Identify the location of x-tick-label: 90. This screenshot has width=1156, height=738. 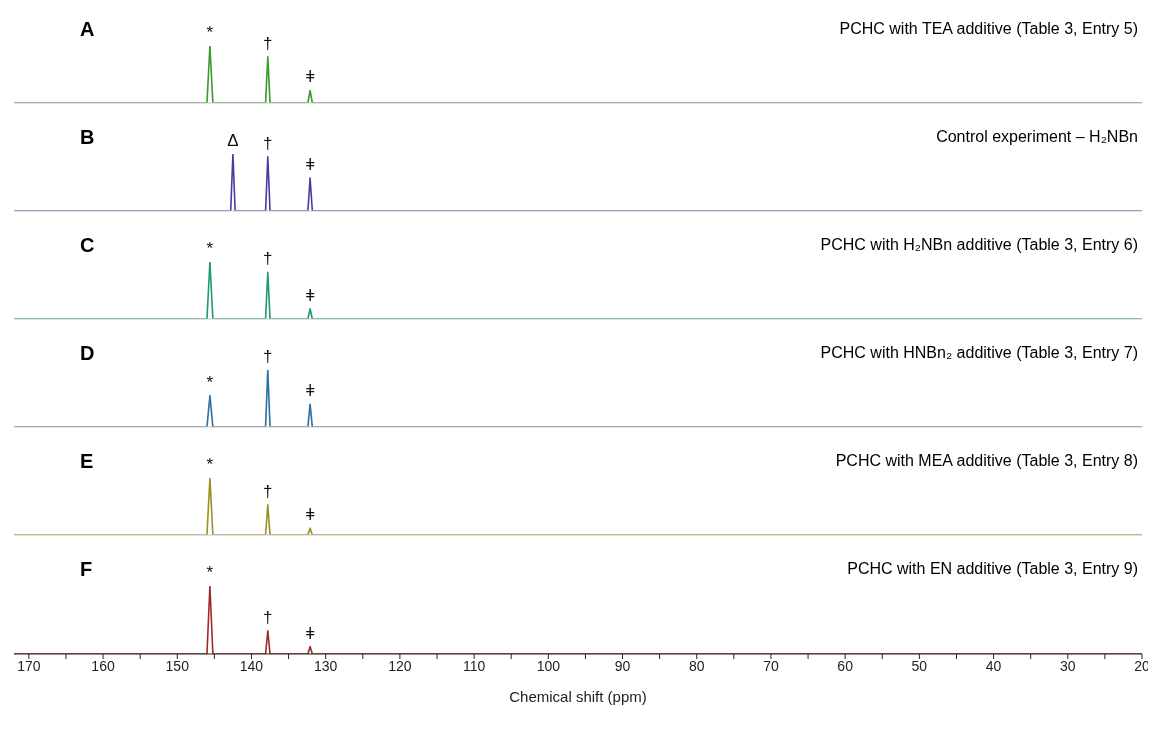
(622, 665).